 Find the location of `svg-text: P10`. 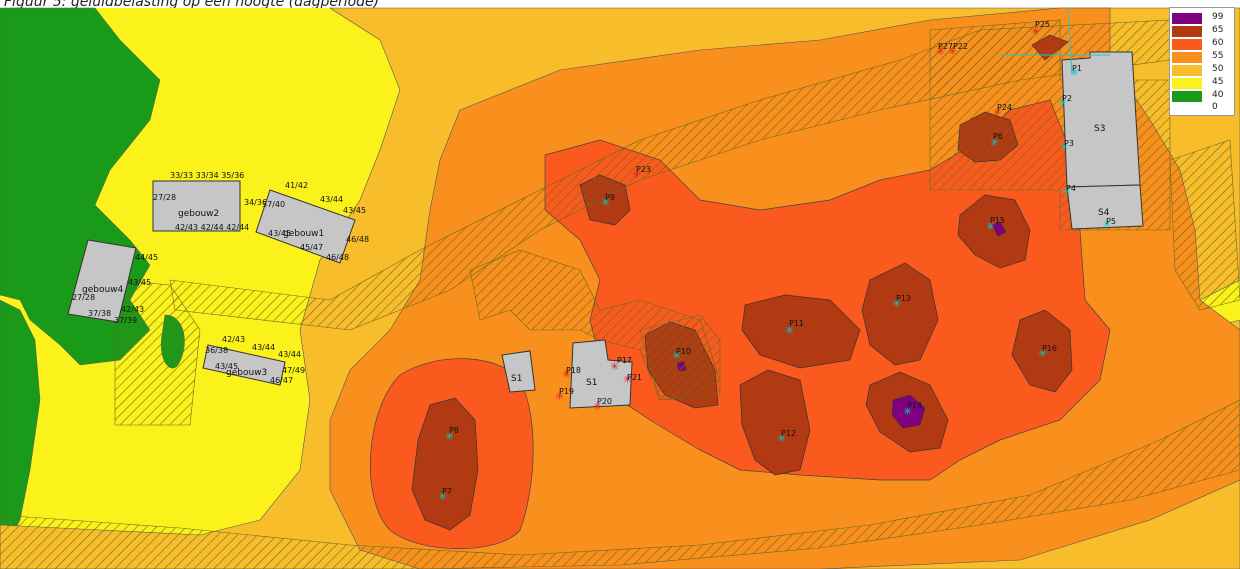

svg-text: P10 is located at coordinates (683, 351).